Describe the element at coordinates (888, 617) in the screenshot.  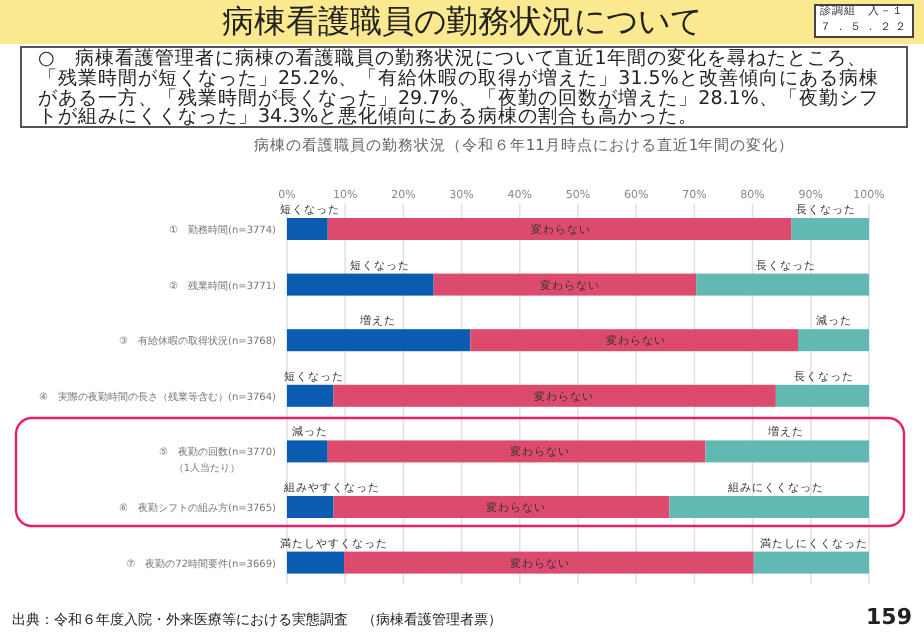
I see `text: 159` at that location.